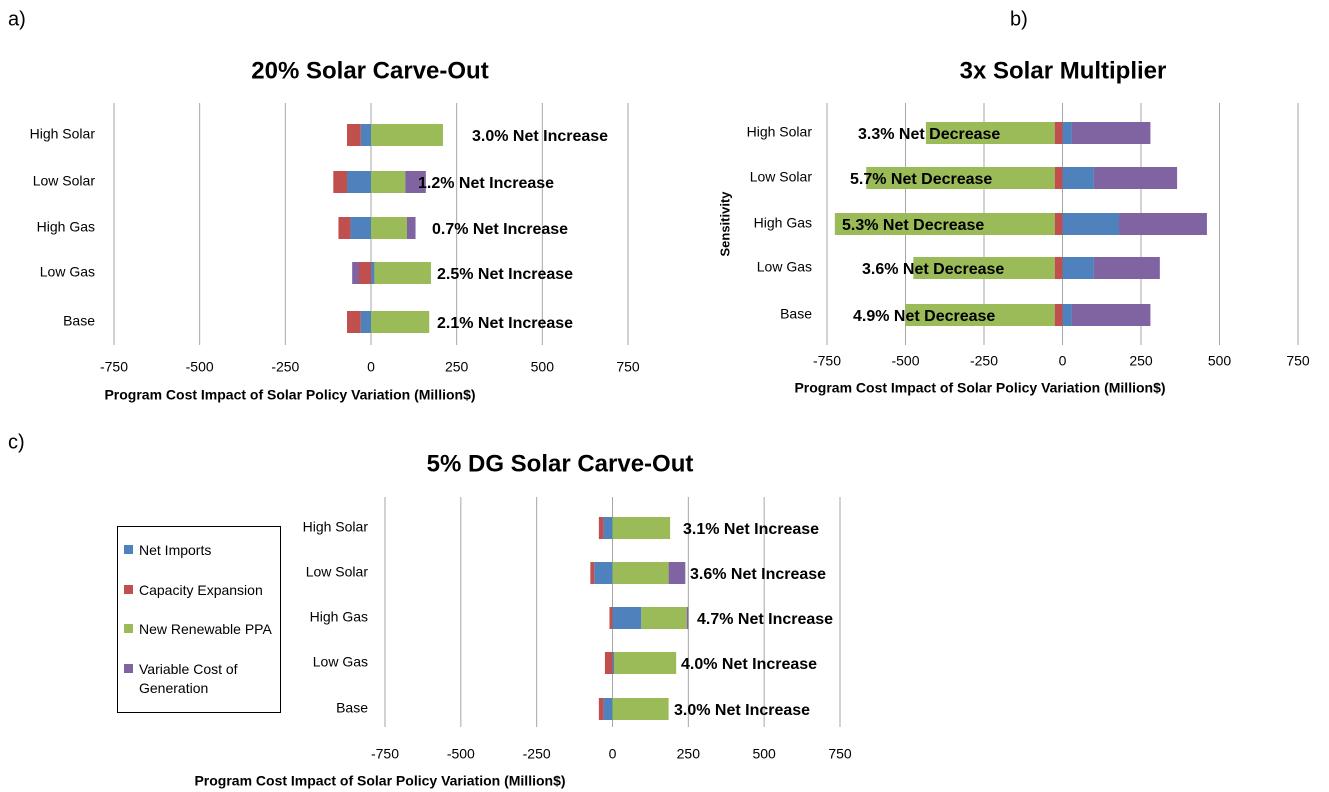  What do you see at coordinates (560, 463) in the screenshot?
I see `chart-title: 5% DG Solar Carve-Out` at bounding box center [560, 463].